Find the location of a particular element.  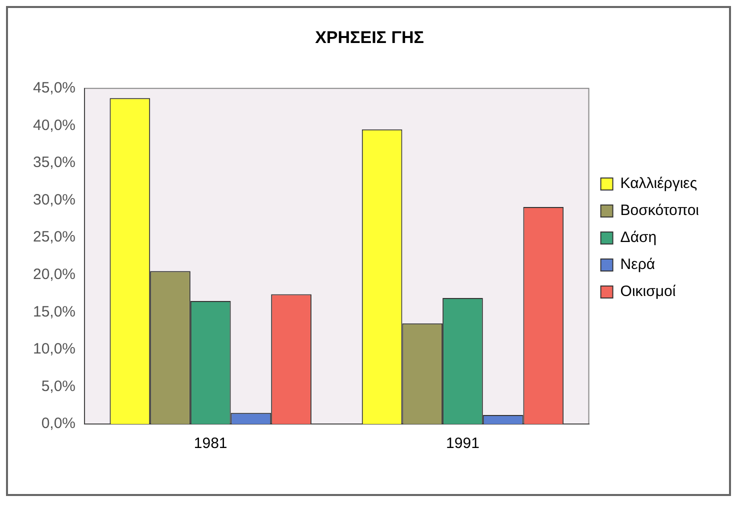

y-tick-label: 20,0% is located at coordinates (54, 274).